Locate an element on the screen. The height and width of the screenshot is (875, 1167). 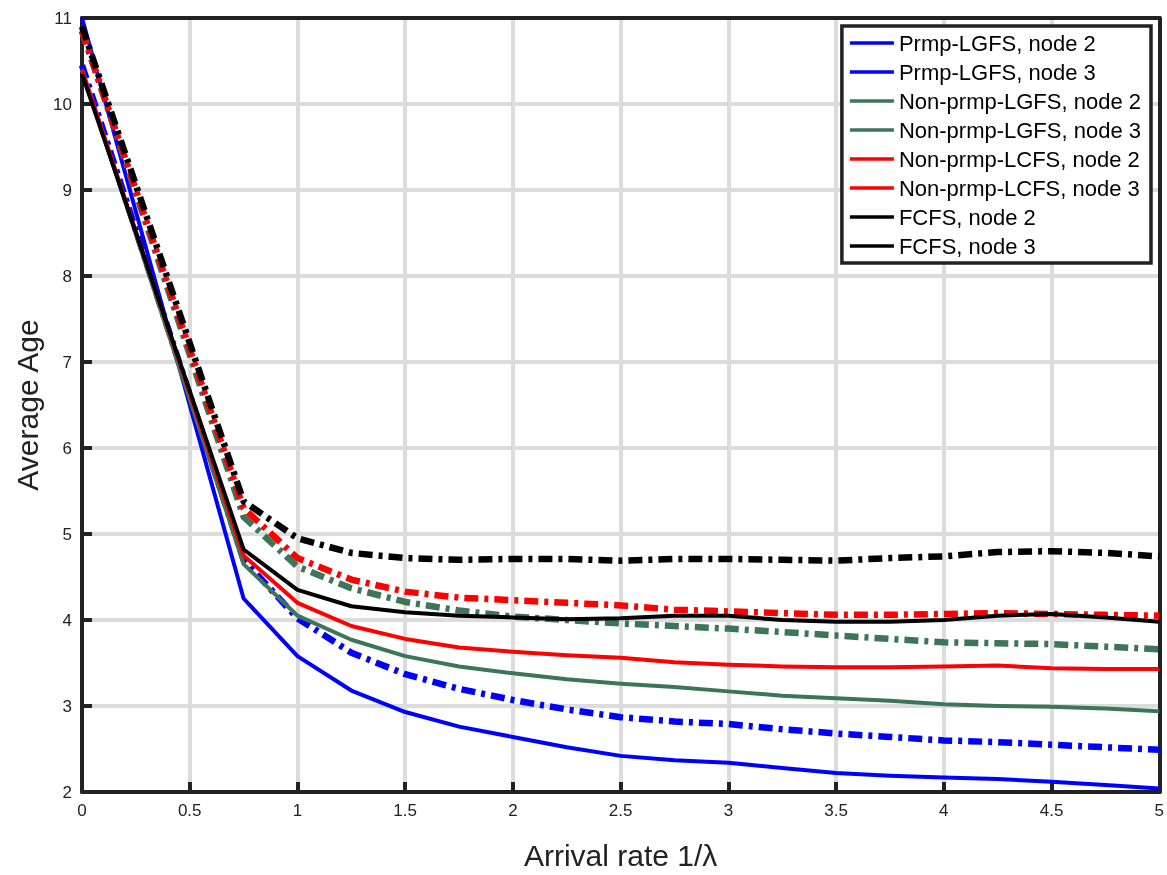
y-axis-title: Average Age is located at coordinates (27, 405).